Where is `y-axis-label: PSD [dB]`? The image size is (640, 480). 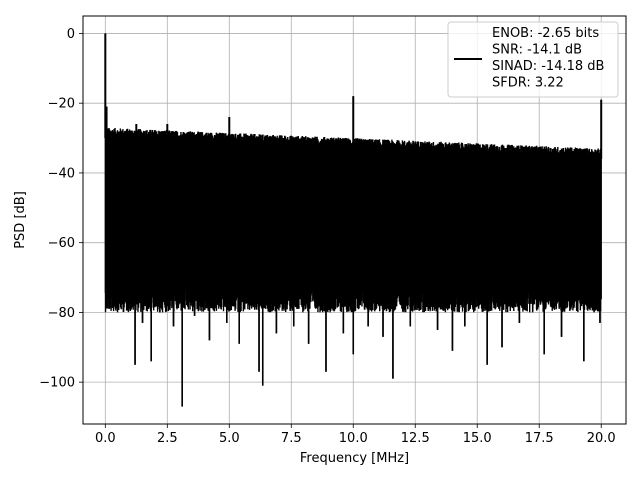 y-axis-label: PSD [dB] is located at coordinates (20, 220).